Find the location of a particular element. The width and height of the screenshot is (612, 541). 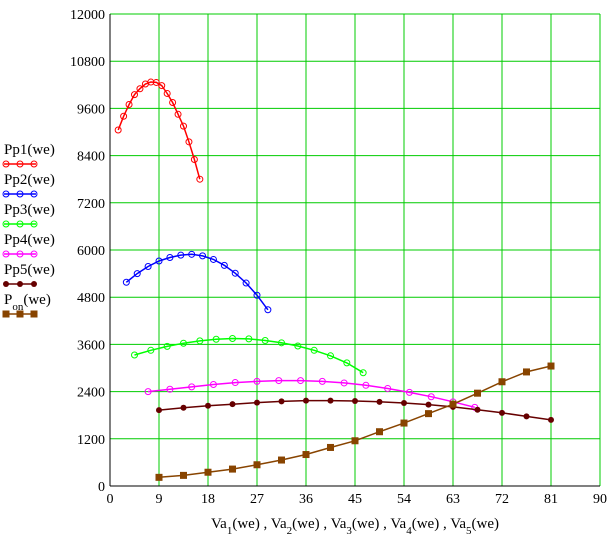

y-tick-label: 8400 is located at coordinates (91, 157).